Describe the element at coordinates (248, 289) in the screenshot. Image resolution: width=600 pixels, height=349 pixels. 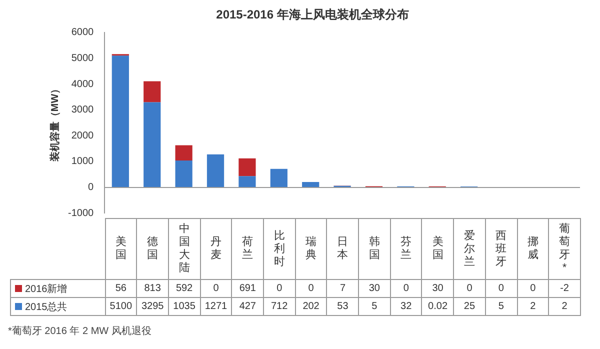
I see `data-label: 691` at that location.